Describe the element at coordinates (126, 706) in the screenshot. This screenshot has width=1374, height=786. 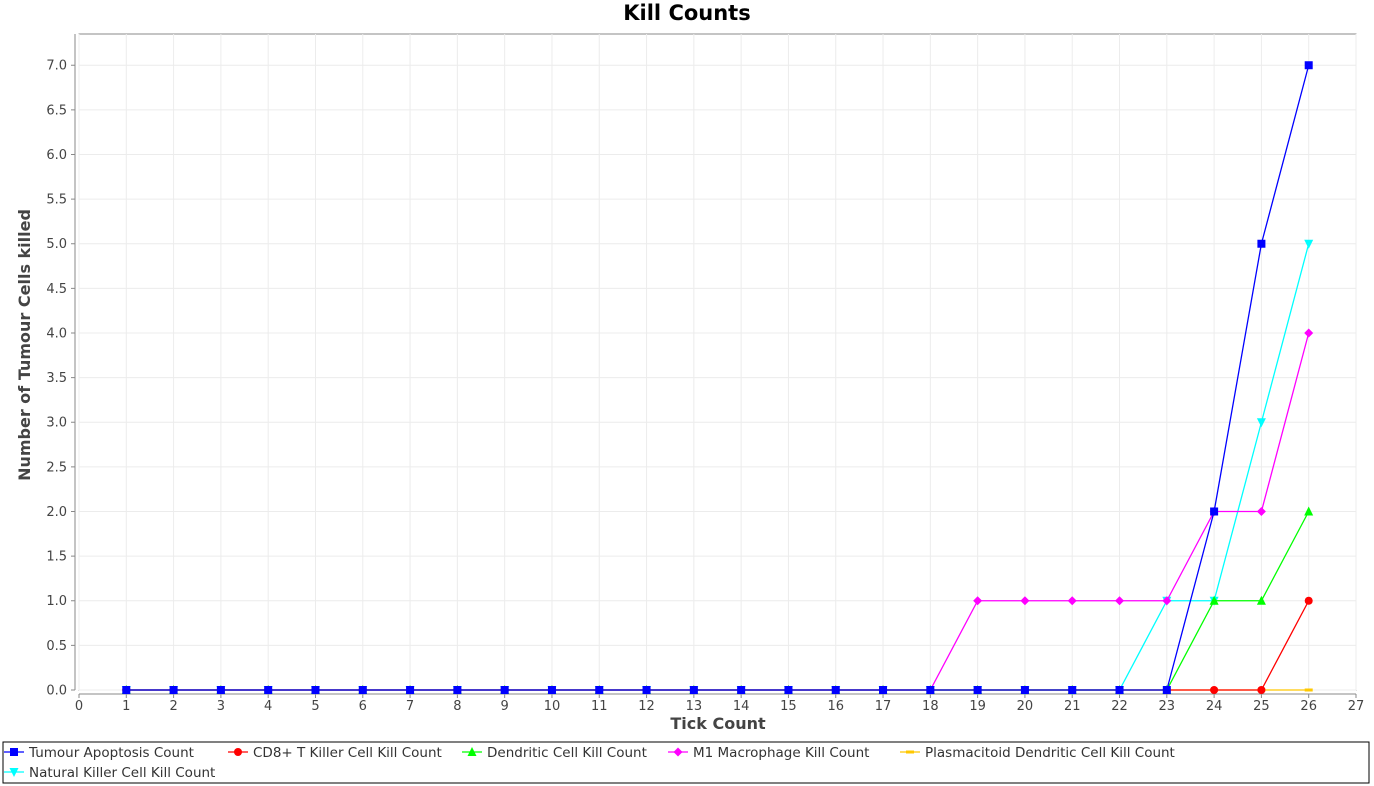
I see `x-tick-label: 1` at that location.